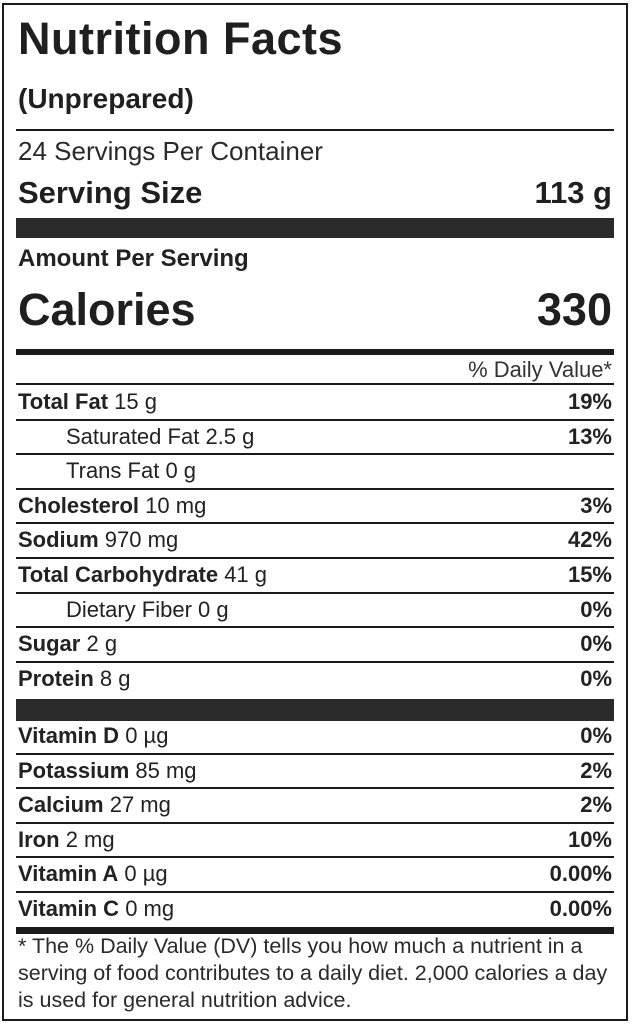  I want to click on nutrient-label: Trans Fat, so click(113, 471).